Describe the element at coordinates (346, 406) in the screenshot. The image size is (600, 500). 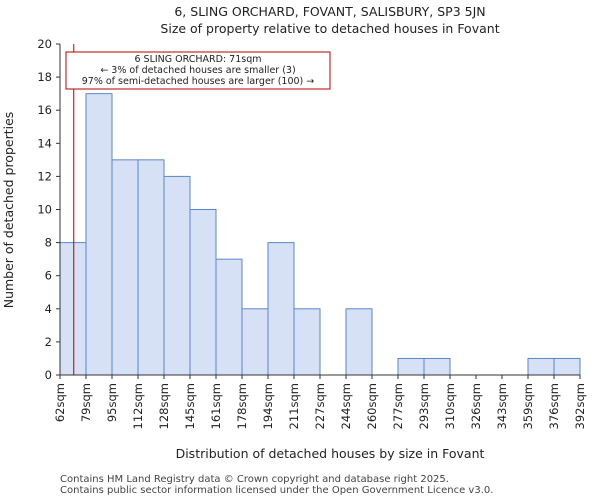
I see `x-tick-label: 244sqm` at that location.